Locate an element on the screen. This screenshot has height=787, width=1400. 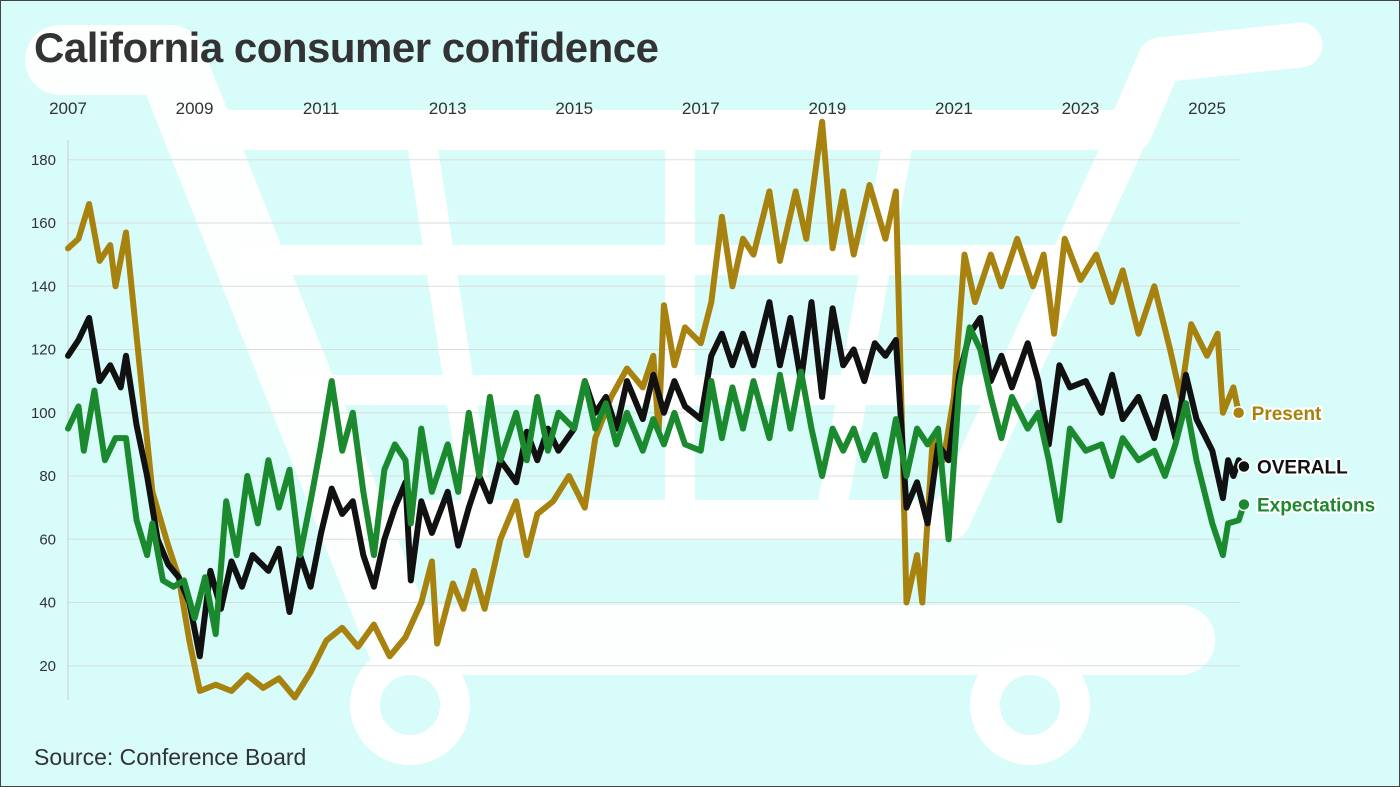
y-tick-label: 100 is located at coordinates (43, 413).